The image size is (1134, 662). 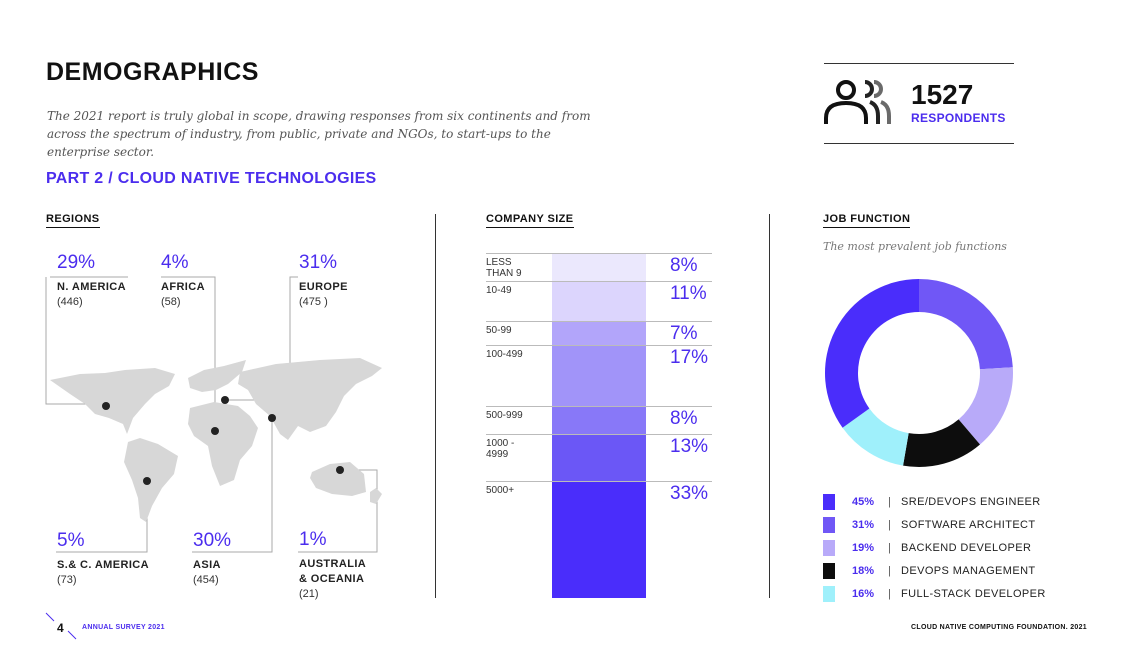 What do you see at coordinates (971, 502) in the screenshot?
I see `legend-name: SRE/DEVOPS ENGINEER` at bounding box center [971, 502].